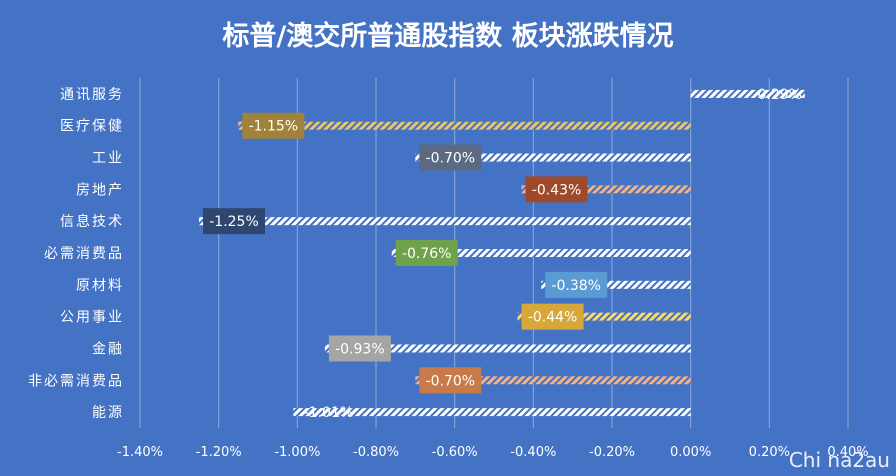  What do you see at coordinates (455, 452) in the screenshot?
I see `x-tick-label: -0.60%` at bounding box center [455, 452].